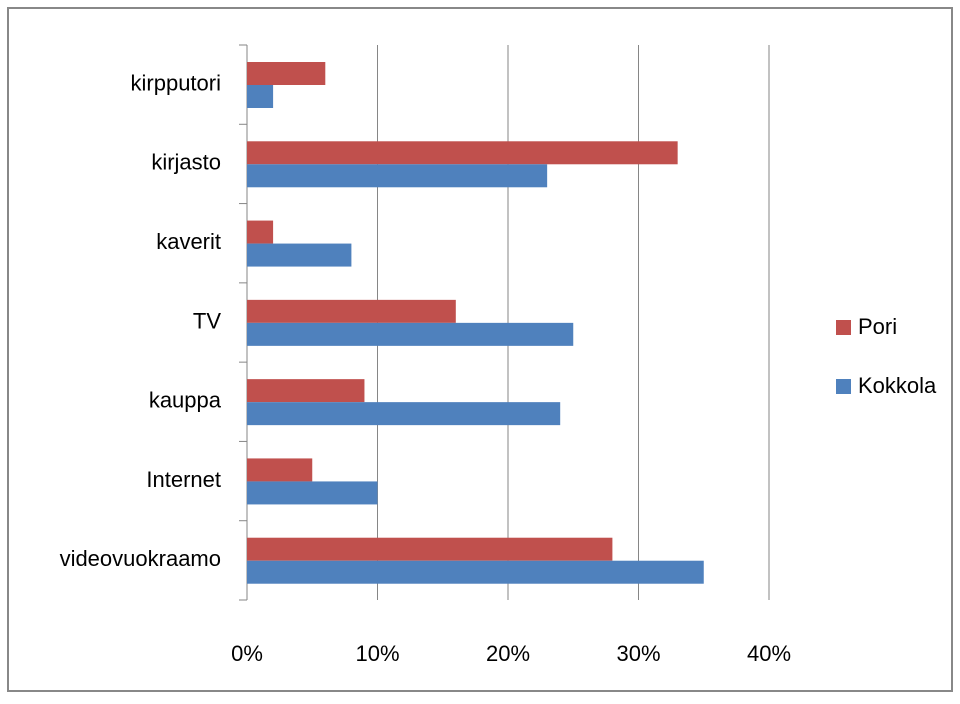 This screenshot has height=704, width=960. I want to click on x-tick-label: 30%, so click(638, 653).